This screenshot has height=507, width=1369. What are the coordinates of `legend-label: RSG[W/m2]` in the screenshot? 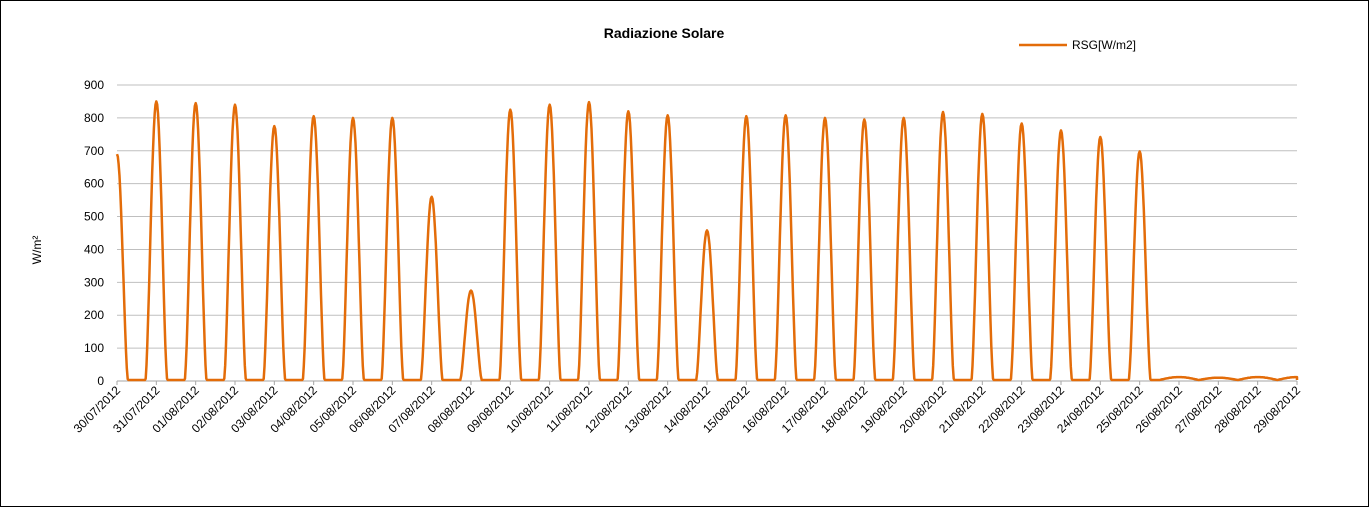 It's located at (1104, 45).